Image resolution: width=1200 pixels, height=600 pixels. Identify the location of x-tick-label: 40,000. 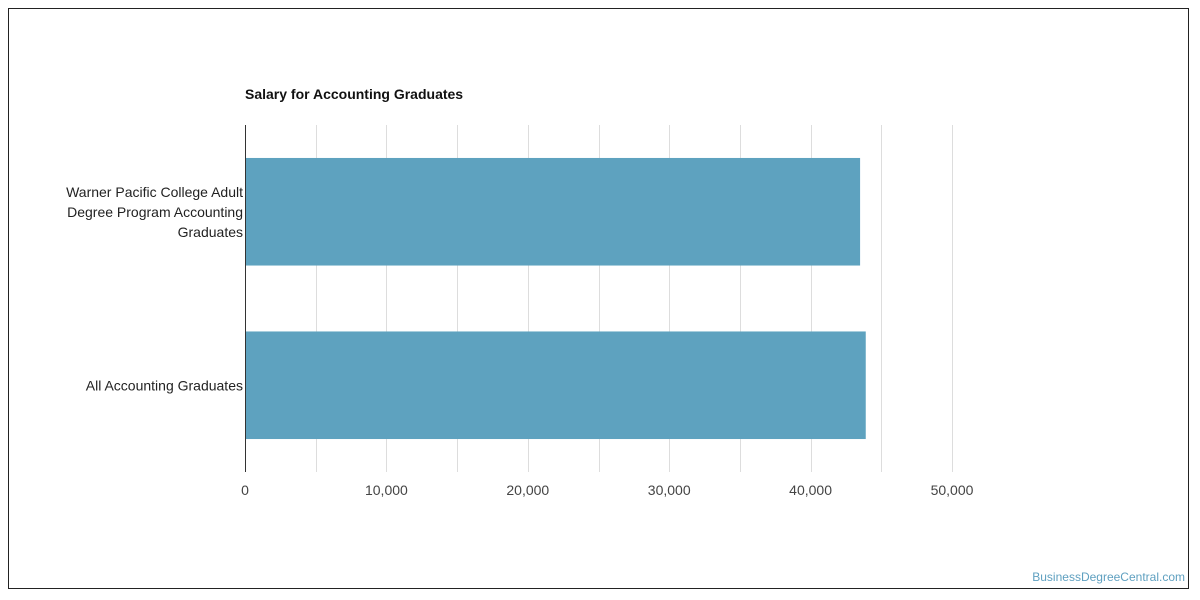
(810, 490).